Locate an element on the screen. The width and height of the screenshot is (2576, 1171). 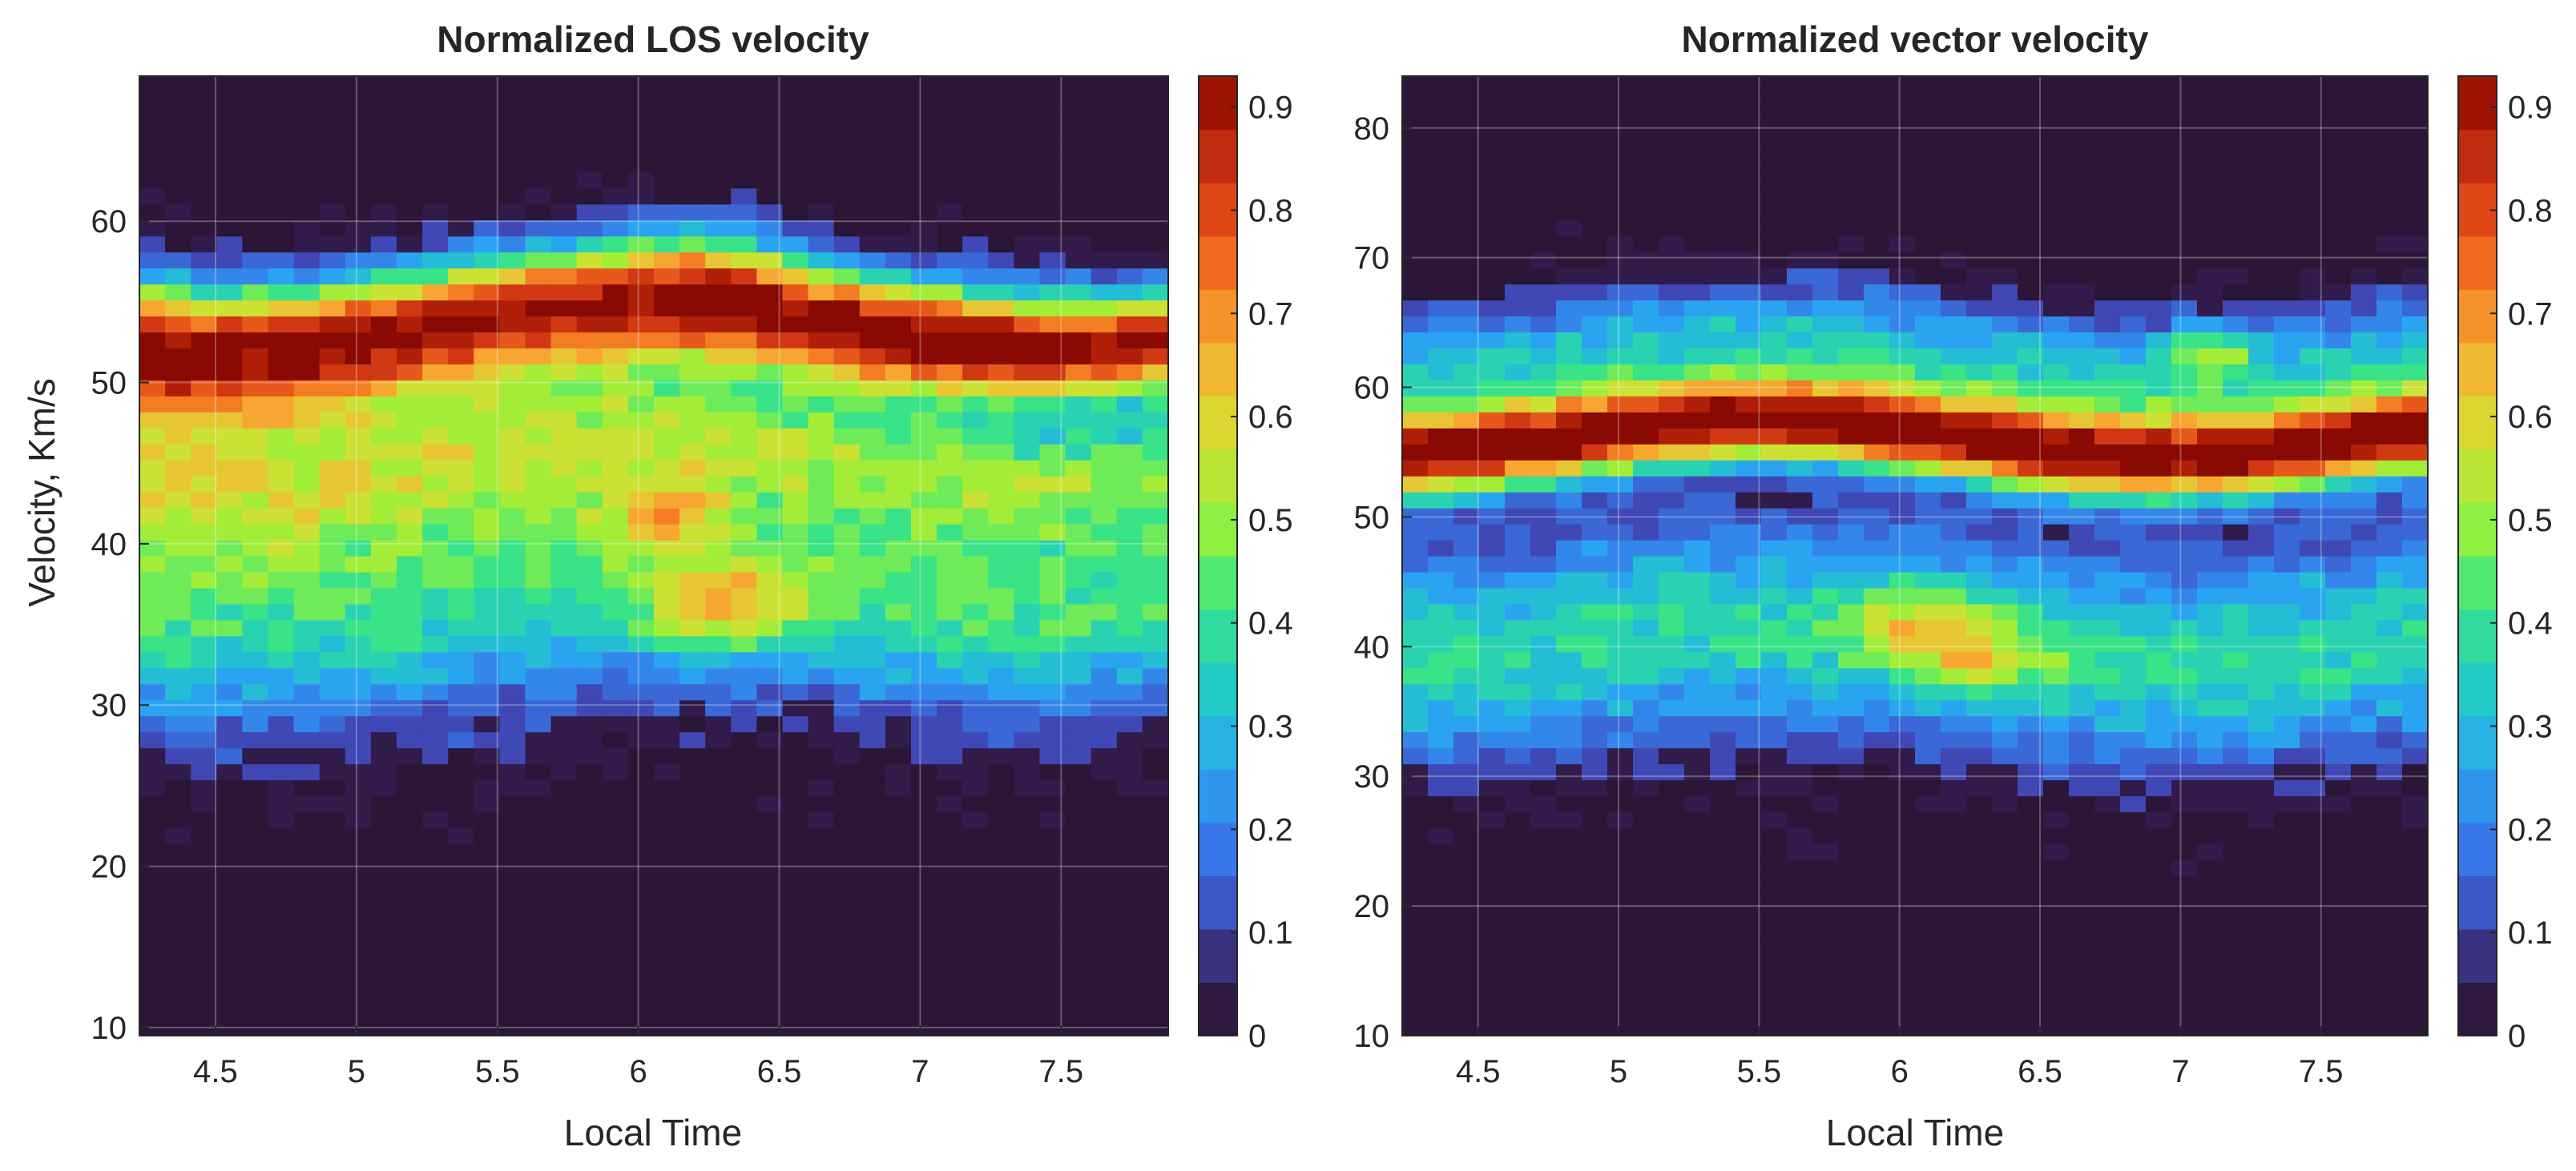
y-tick-label: 50 is located at coordinates (1372, 517).